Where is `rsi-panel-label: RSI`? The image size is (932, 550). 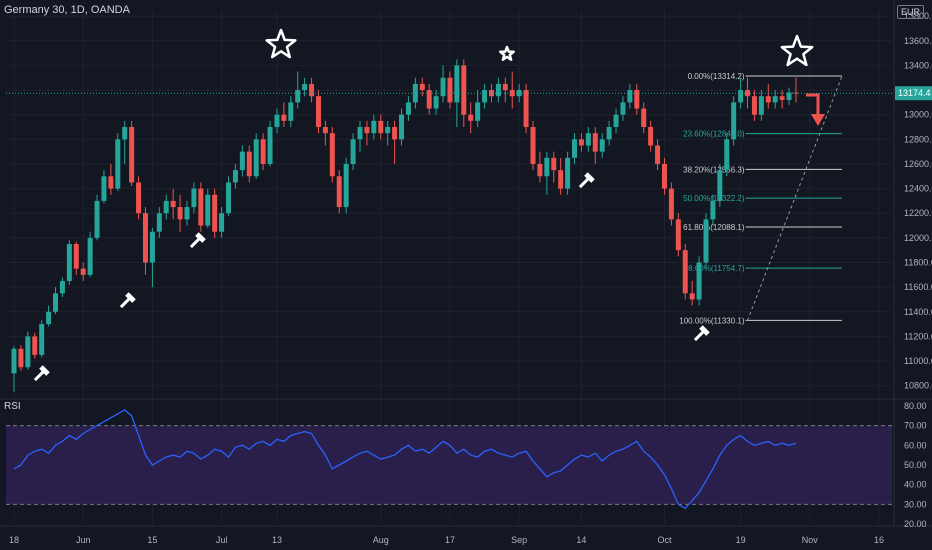
rsi-panel-label: RSI is located at coordinates (12, 406).